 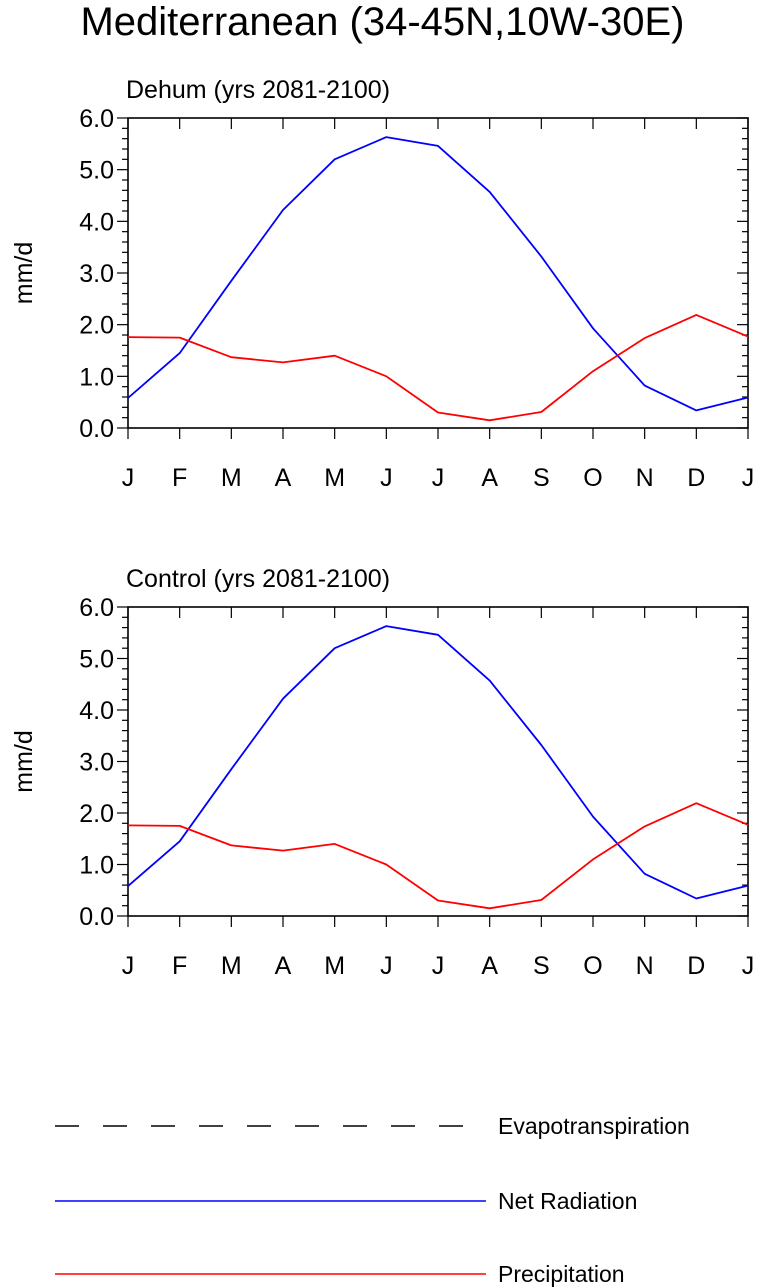 I want to click on legend-label: Precipitation, so click(x=561, y=1274).